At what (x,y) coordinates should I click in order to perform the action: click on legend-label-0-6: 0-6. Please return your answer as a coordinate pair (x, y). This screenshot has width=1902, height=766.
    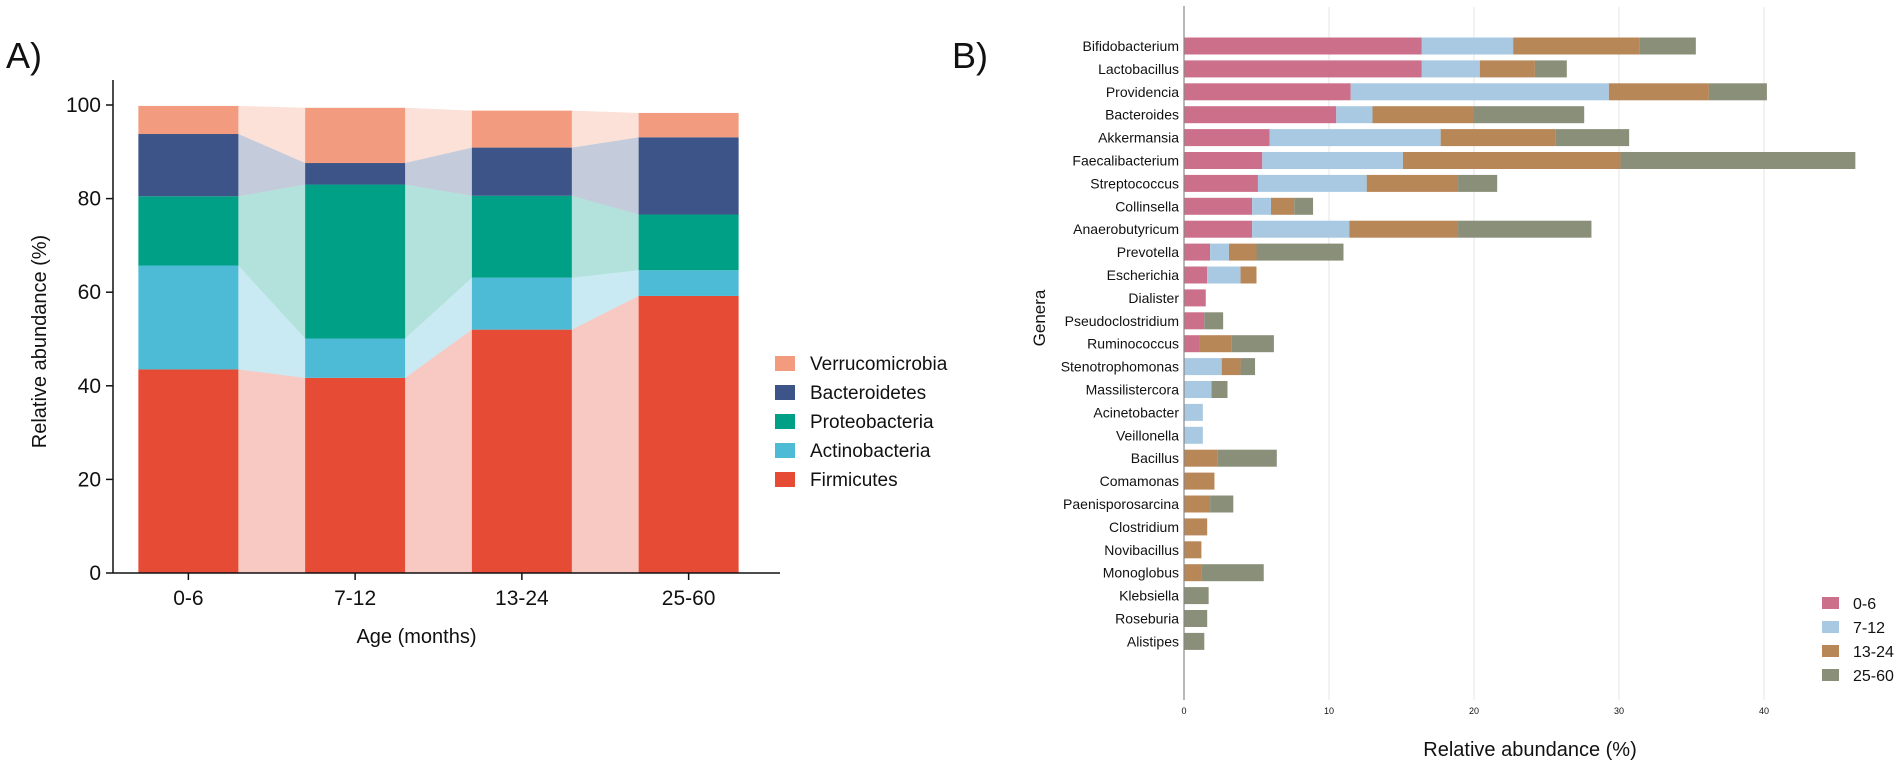
    Looking at the image, I should click on (1864, 604).